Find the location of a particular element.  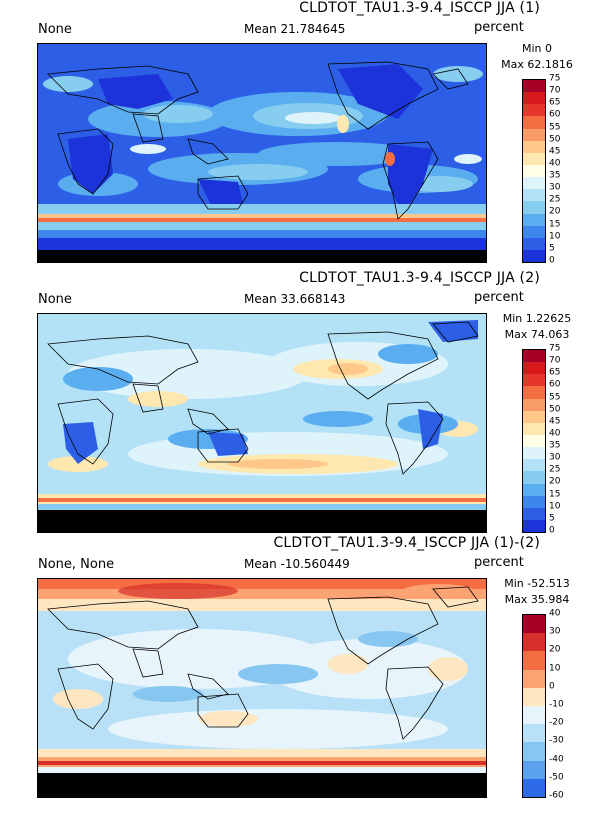

colorbar-tick-label: 70 is located at coordinates (555, 90).